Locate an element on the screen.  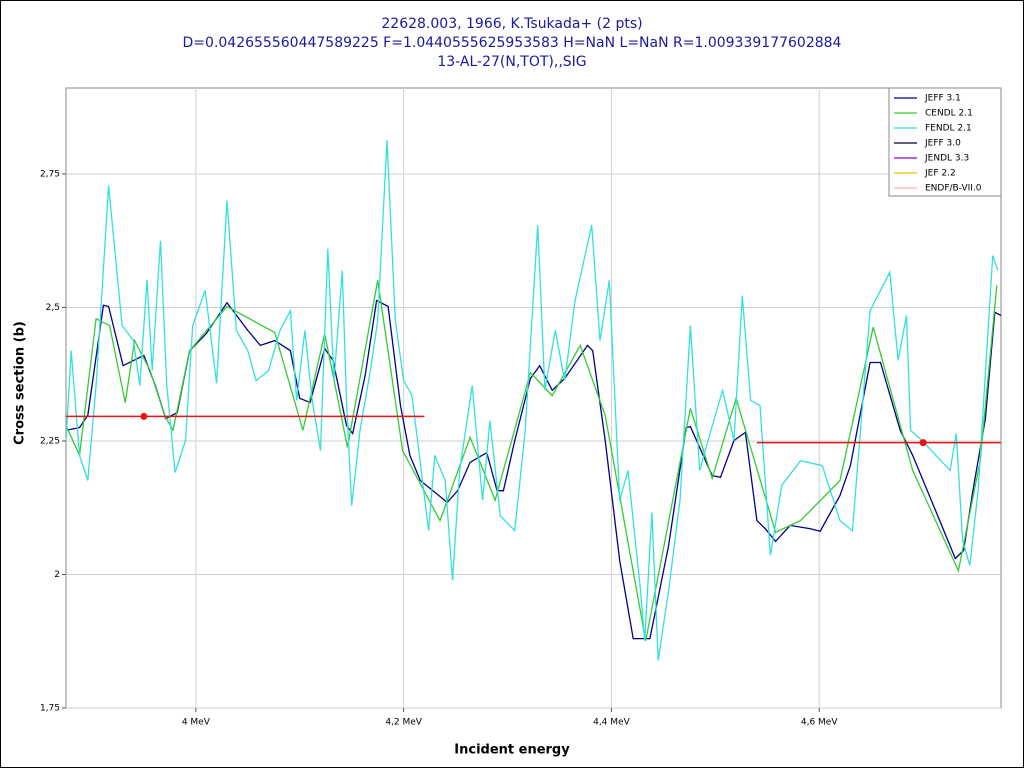
y-tick-label: 2,25 is located at coordinates (50, 441).